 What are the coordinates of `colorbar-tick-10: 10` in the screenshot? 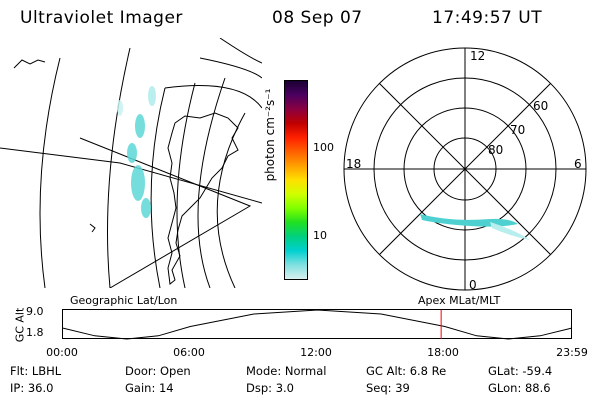 It's located at (320, 235).